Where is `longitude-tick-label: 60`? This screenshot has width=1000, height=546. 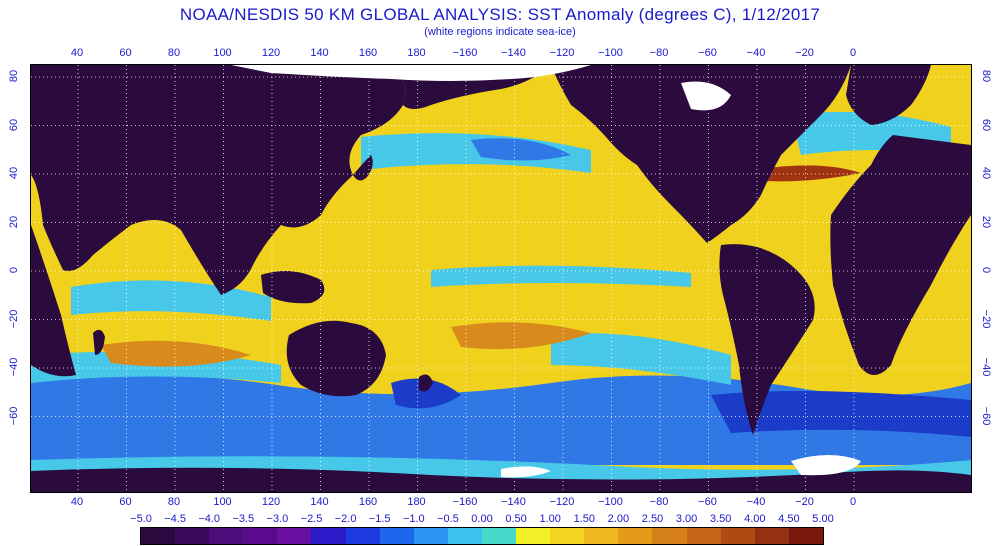 longitude-tick-label: 60 is located at coordinates (125, 53).